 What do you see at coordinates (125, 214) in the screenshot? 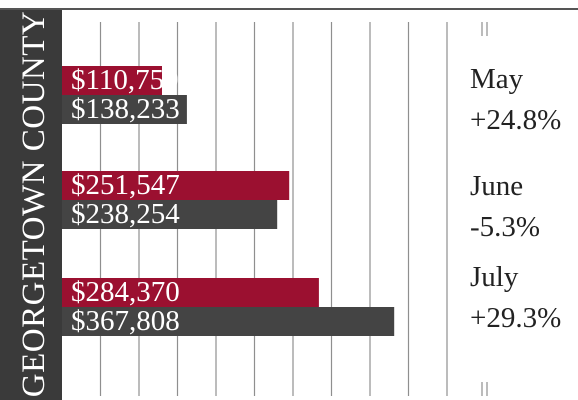
I see `bar-value-label: $238,254` at bounding box center [125, 214].